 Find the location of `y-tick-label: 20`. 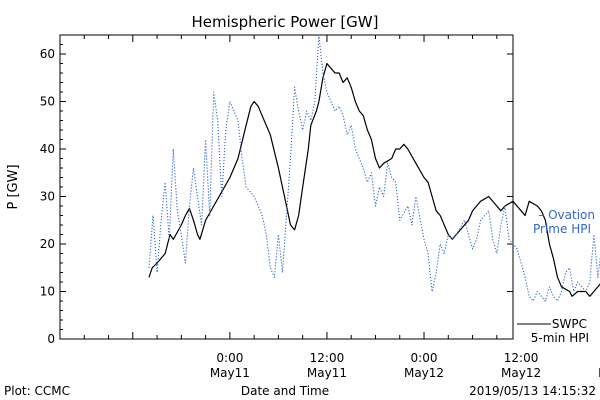

y-tick-label: 20 is located at coordinates (47, 244).